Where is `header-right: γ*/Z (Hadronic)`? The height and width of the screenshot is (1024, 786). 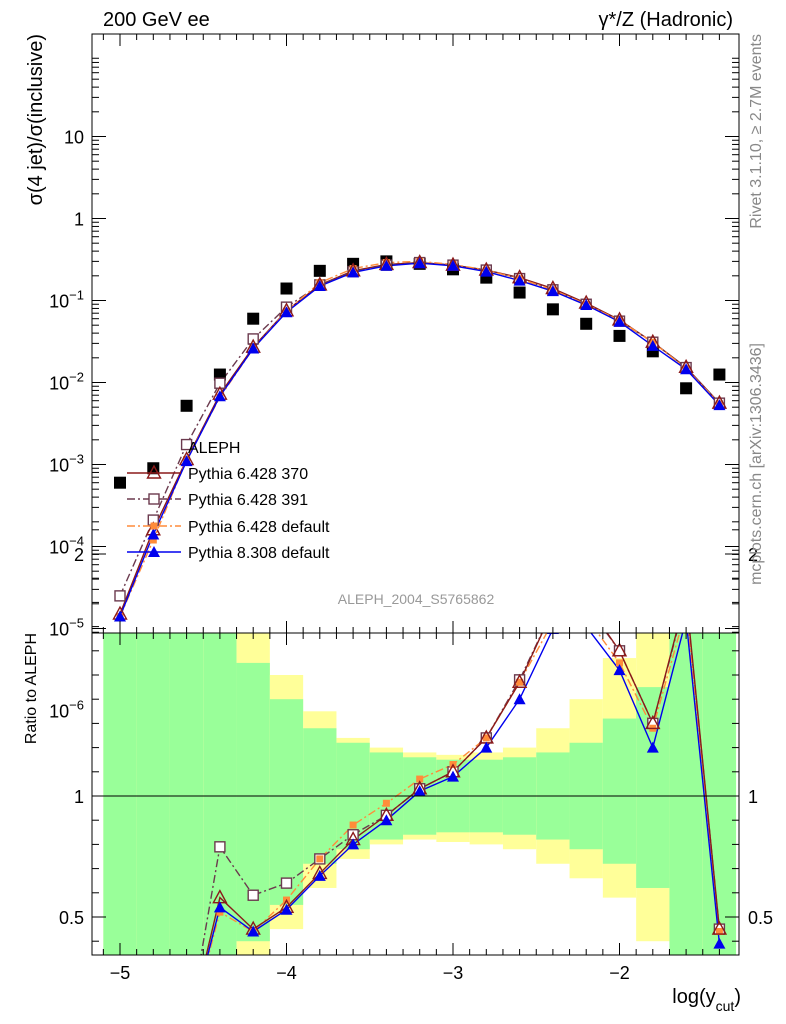 header-right: γ*/Z (Hadronic) is located at coordinates (666, 20).